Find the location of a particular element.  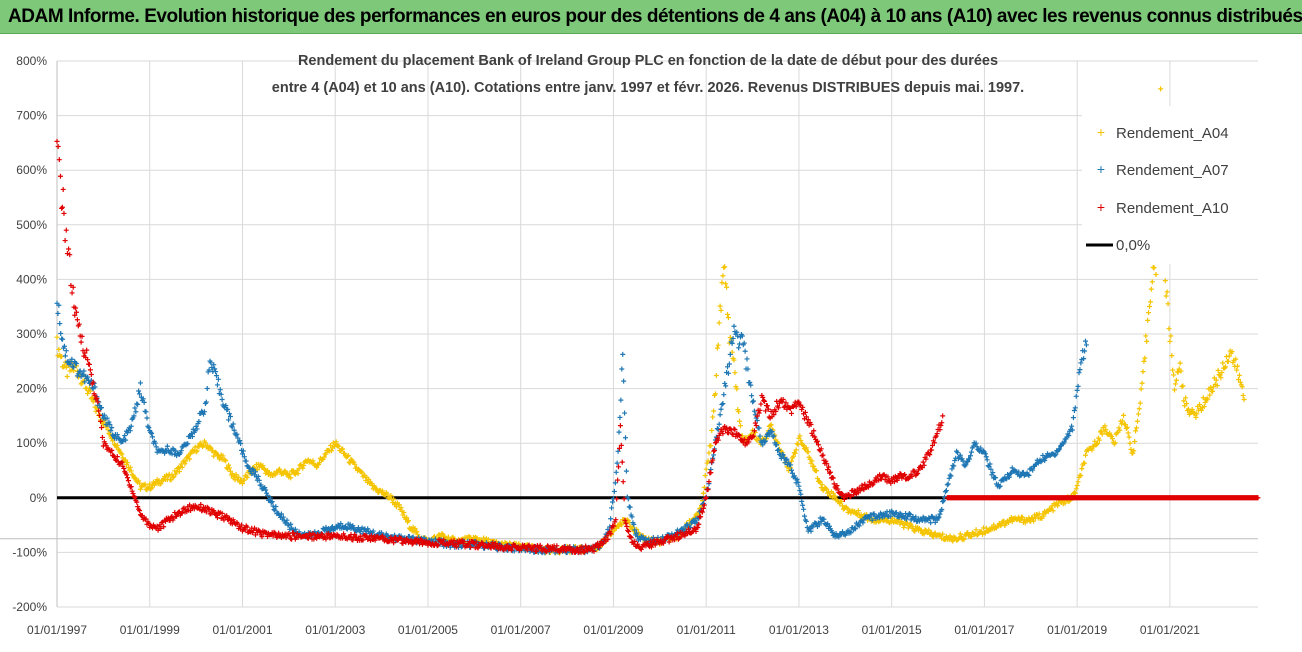

y-tick-label: 400% is located at coordinates (31, 279).